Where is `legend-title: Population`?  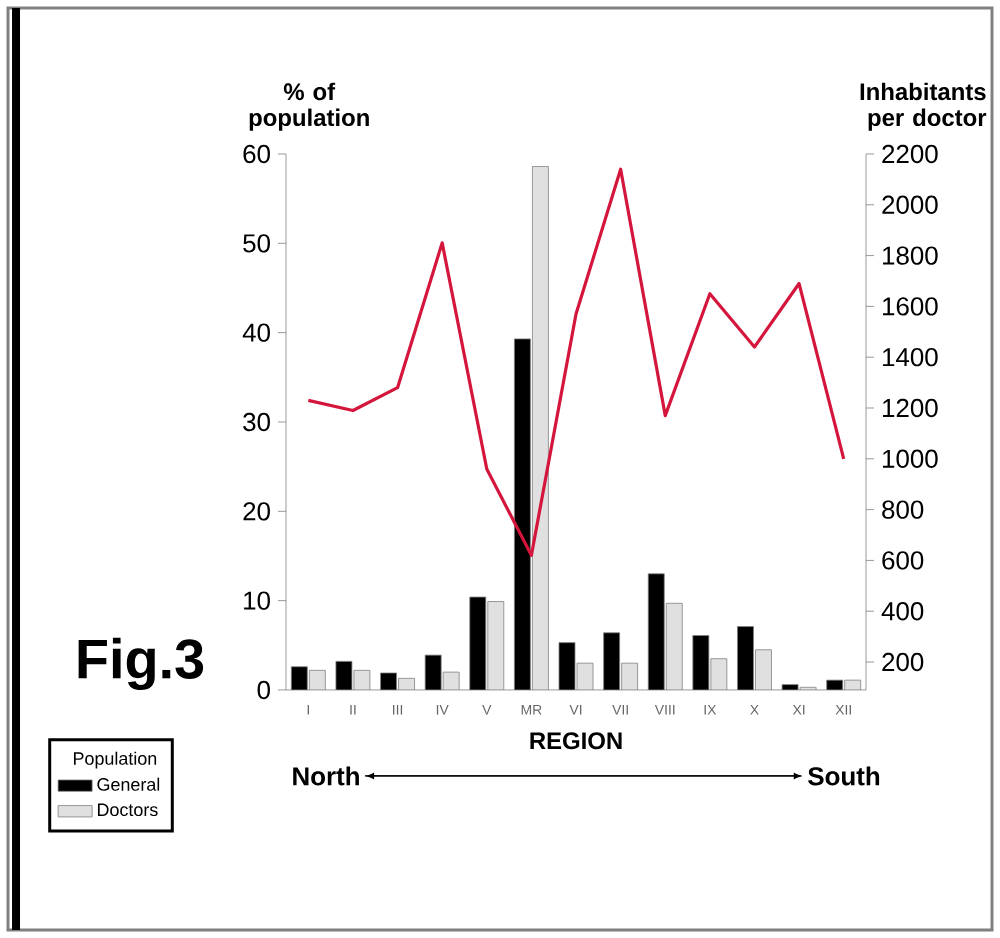 legend-title: Population is located at coordinates (115, 760).